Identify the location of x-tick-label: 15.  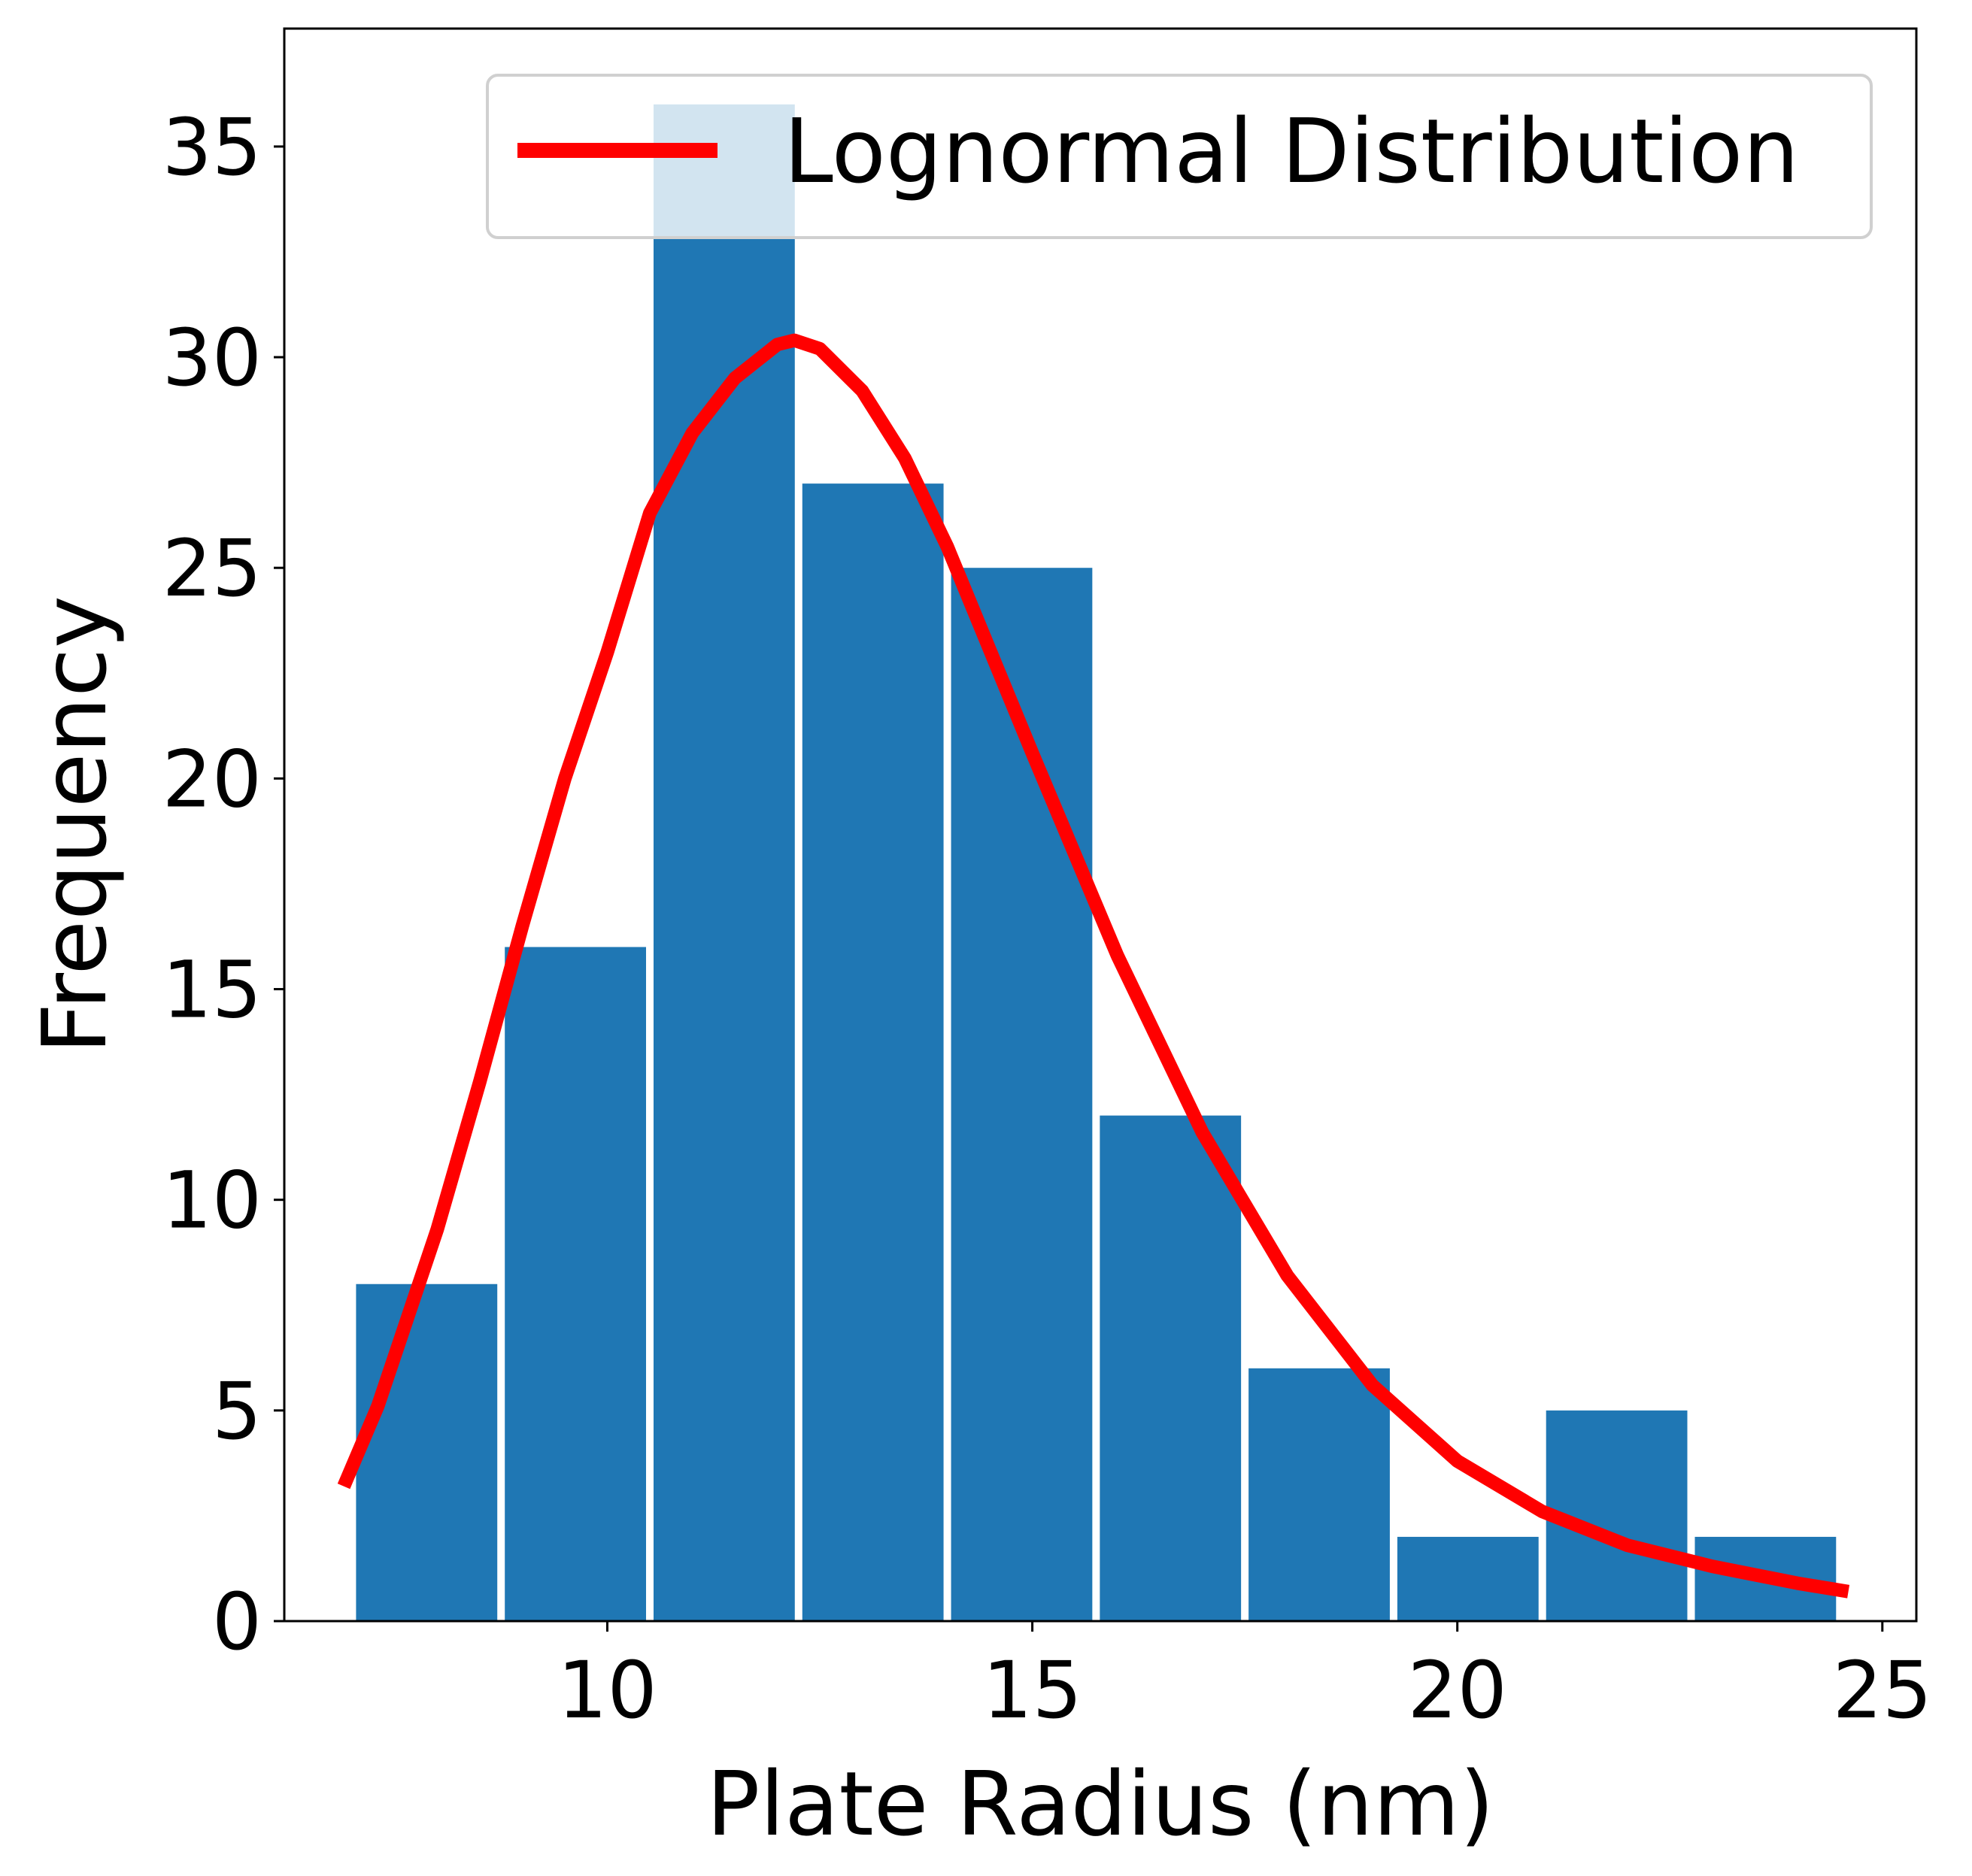
(1032, 1690).